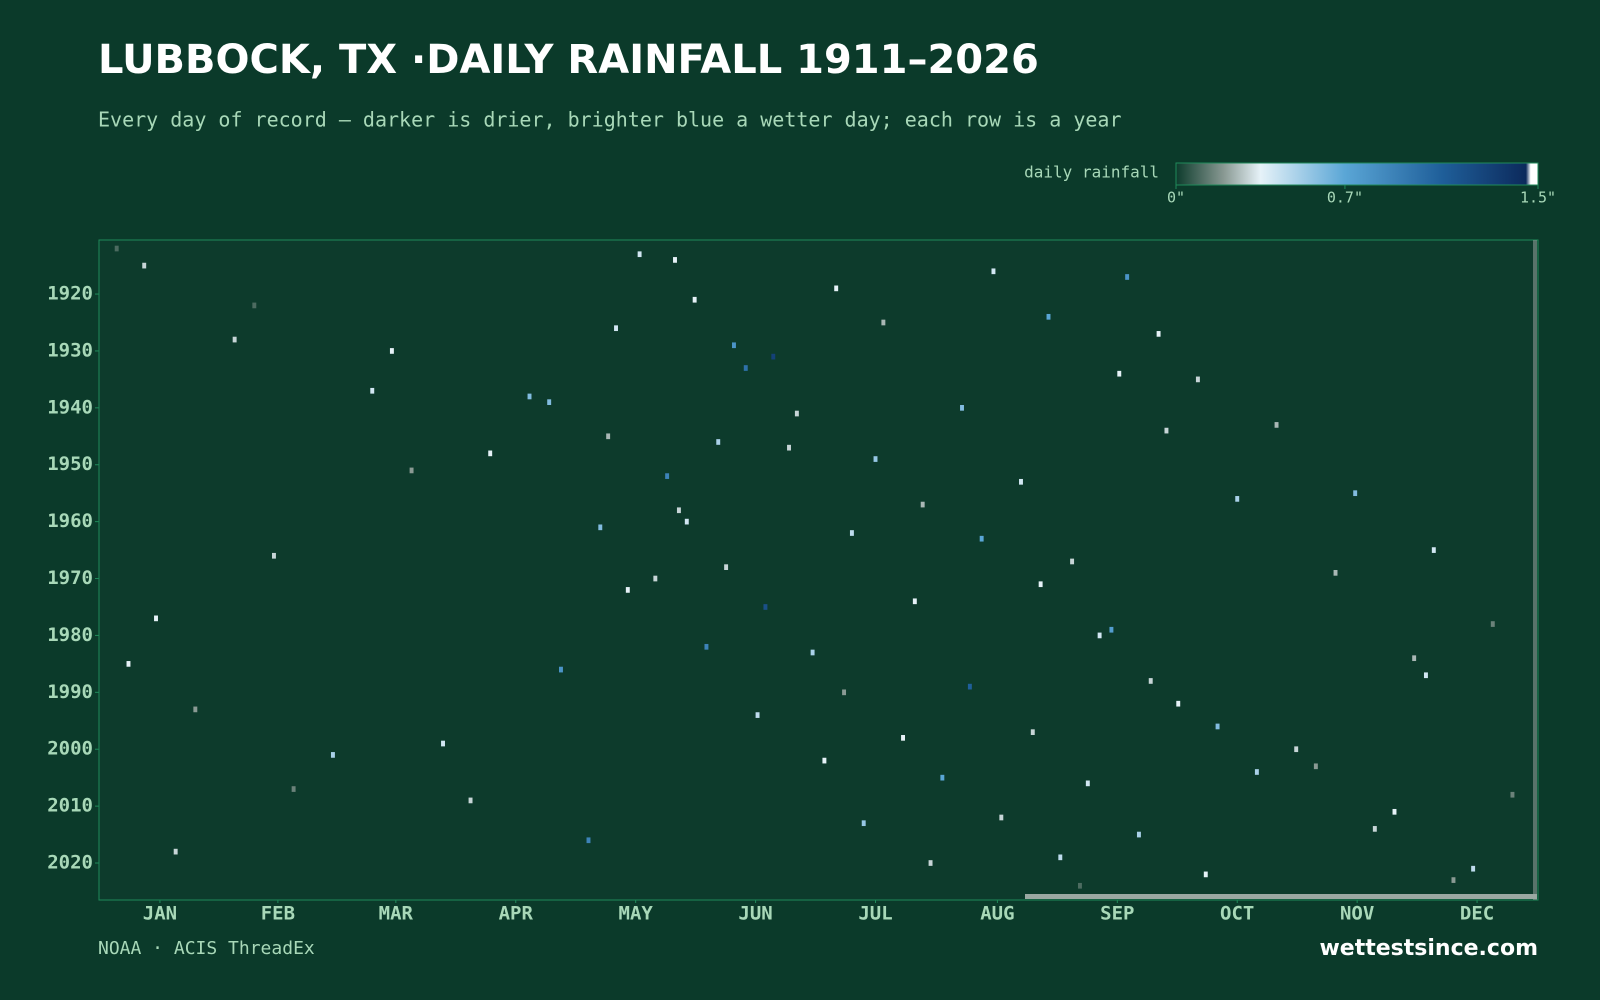 The width and height of the screenshot is (1600, 1000). I want to click on x-tick-label: JUL, so click(875, 914).